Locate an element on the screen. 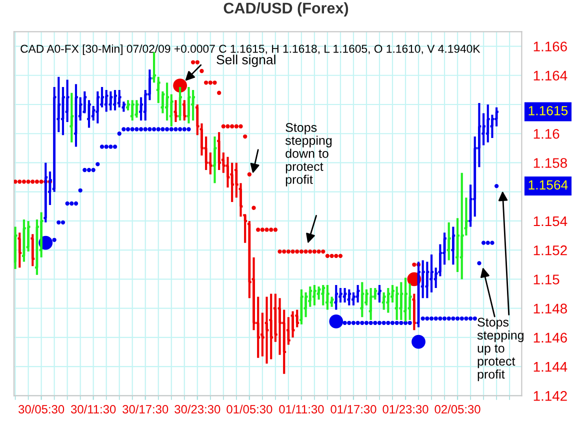 The width and height of the screenshot is (572, 428). text: 1.1615 is located at coordinates (548, 111).